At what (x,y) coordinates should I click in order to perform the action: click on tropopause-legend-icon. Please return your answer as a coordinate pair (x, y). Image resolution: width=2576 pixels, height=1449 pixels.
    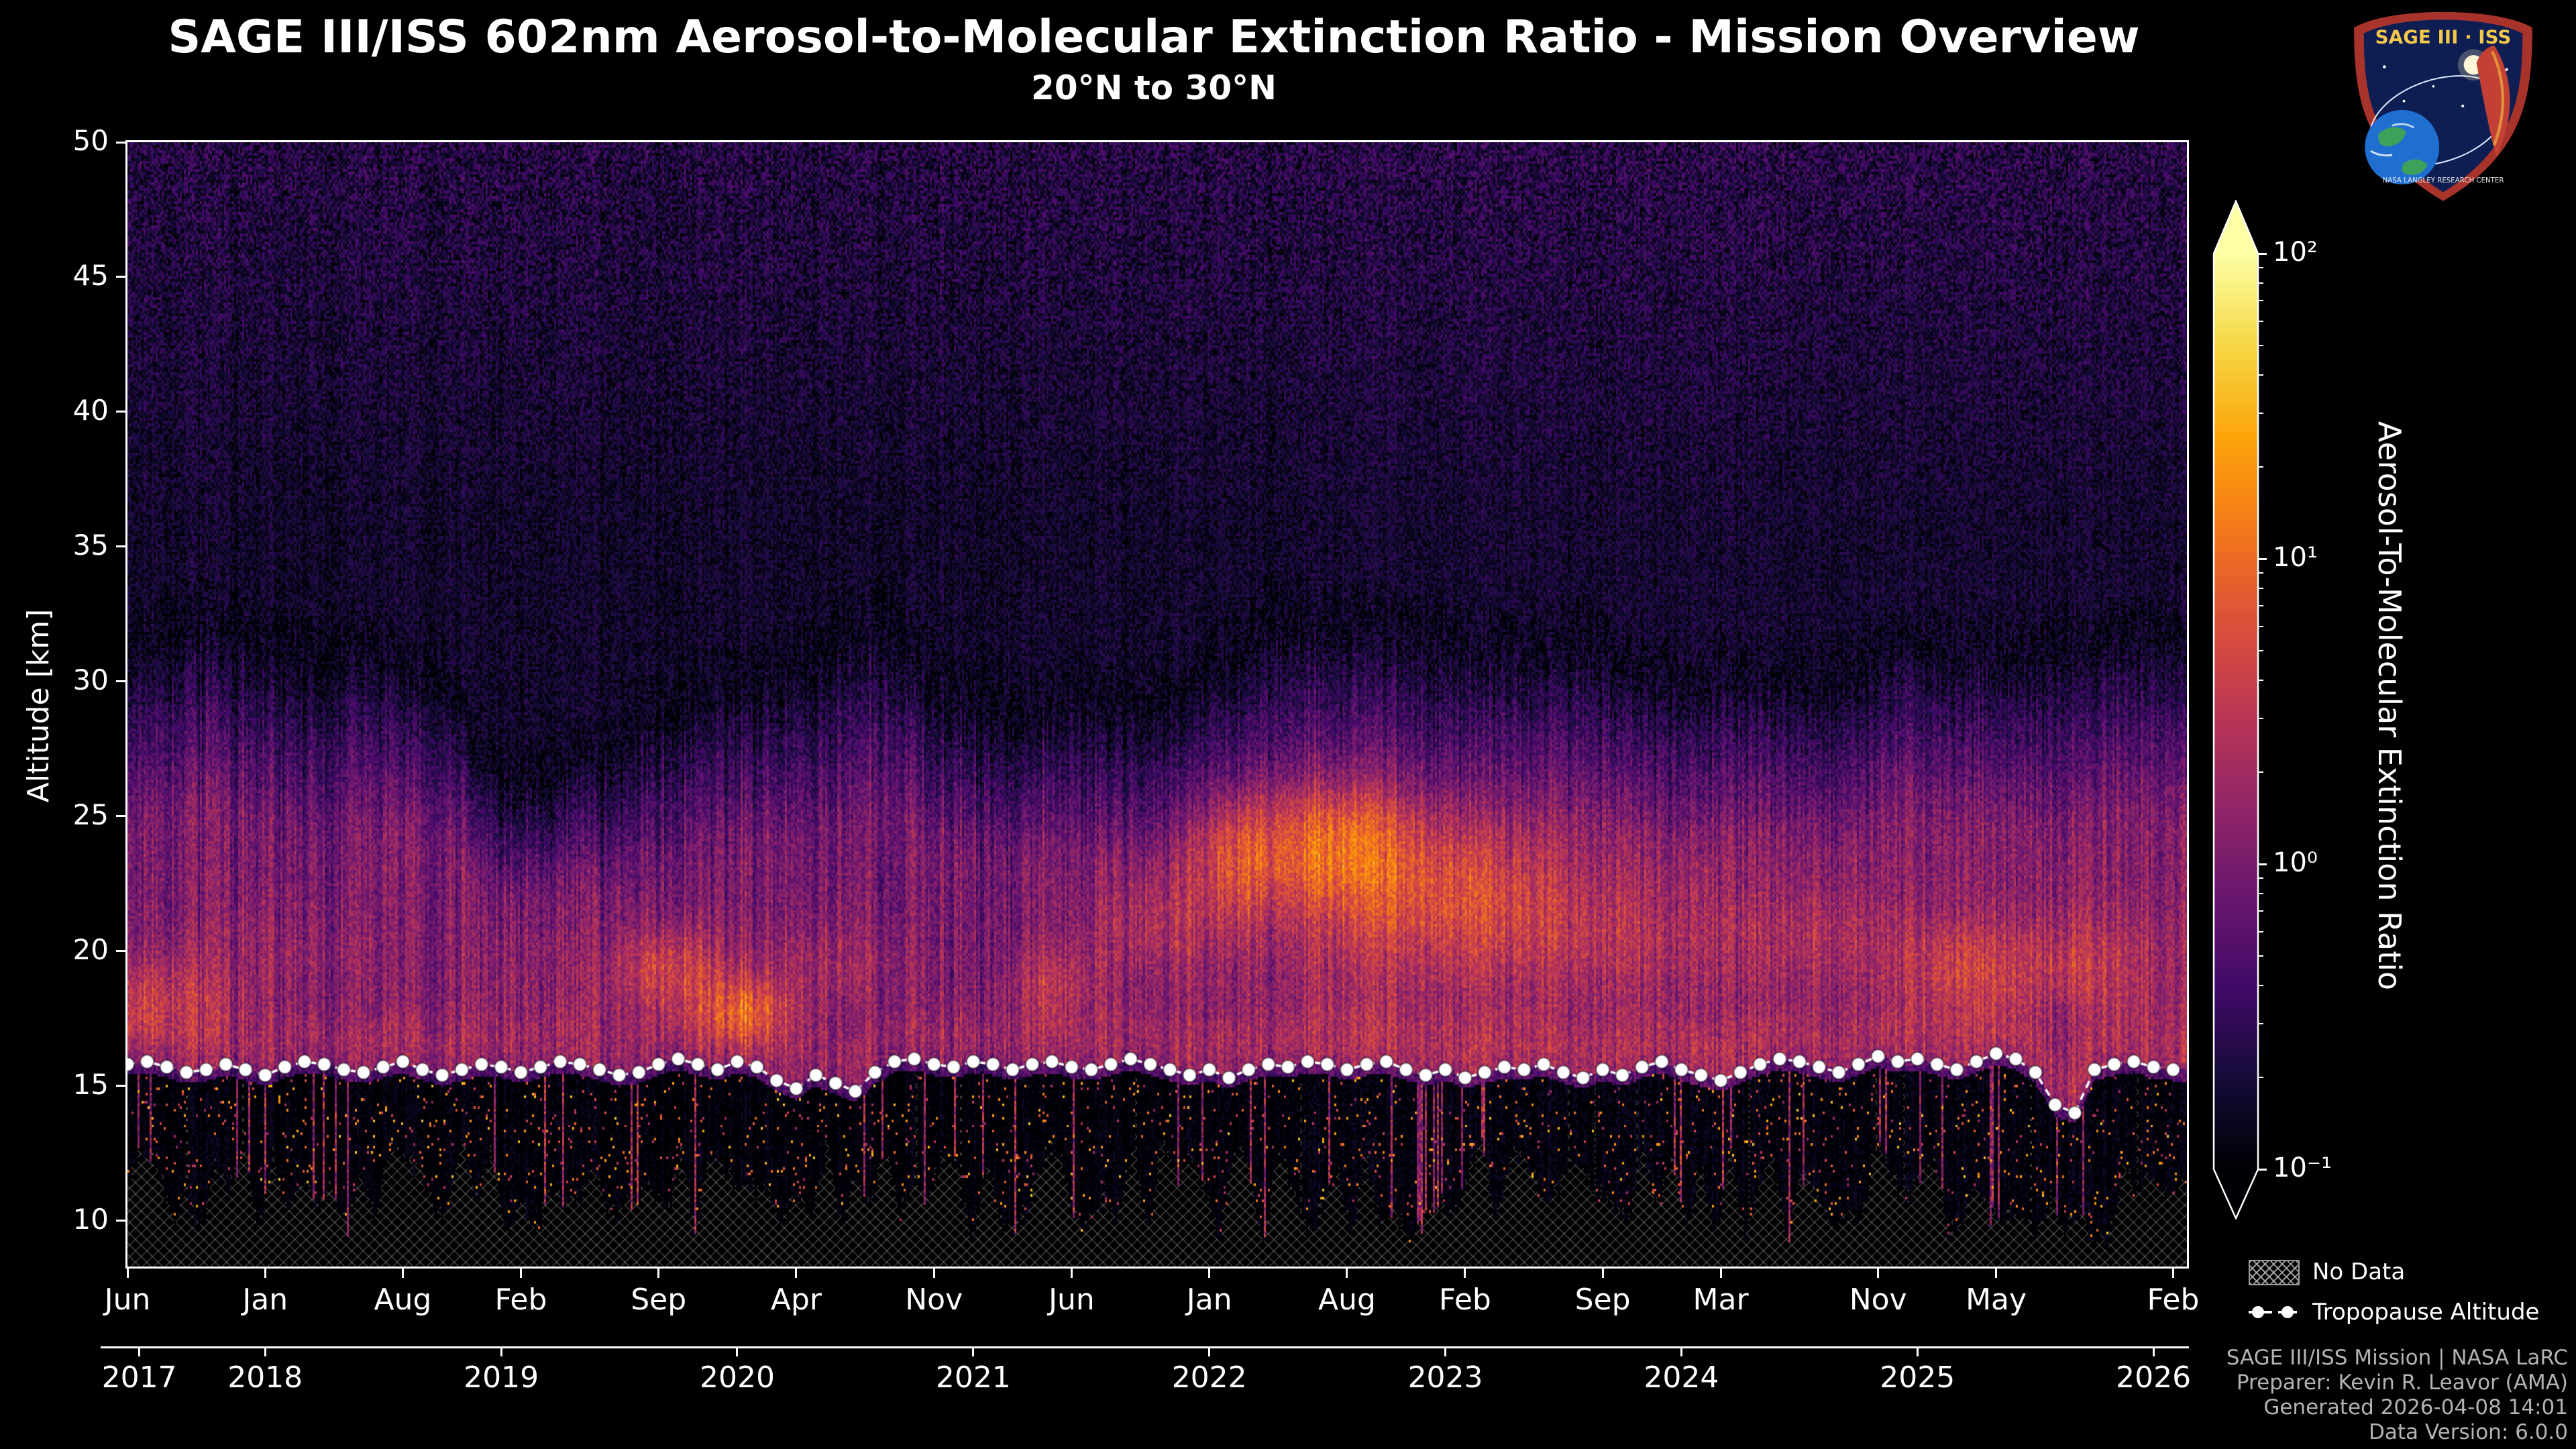
    Looking at the image, I should click on (2273, 1312).